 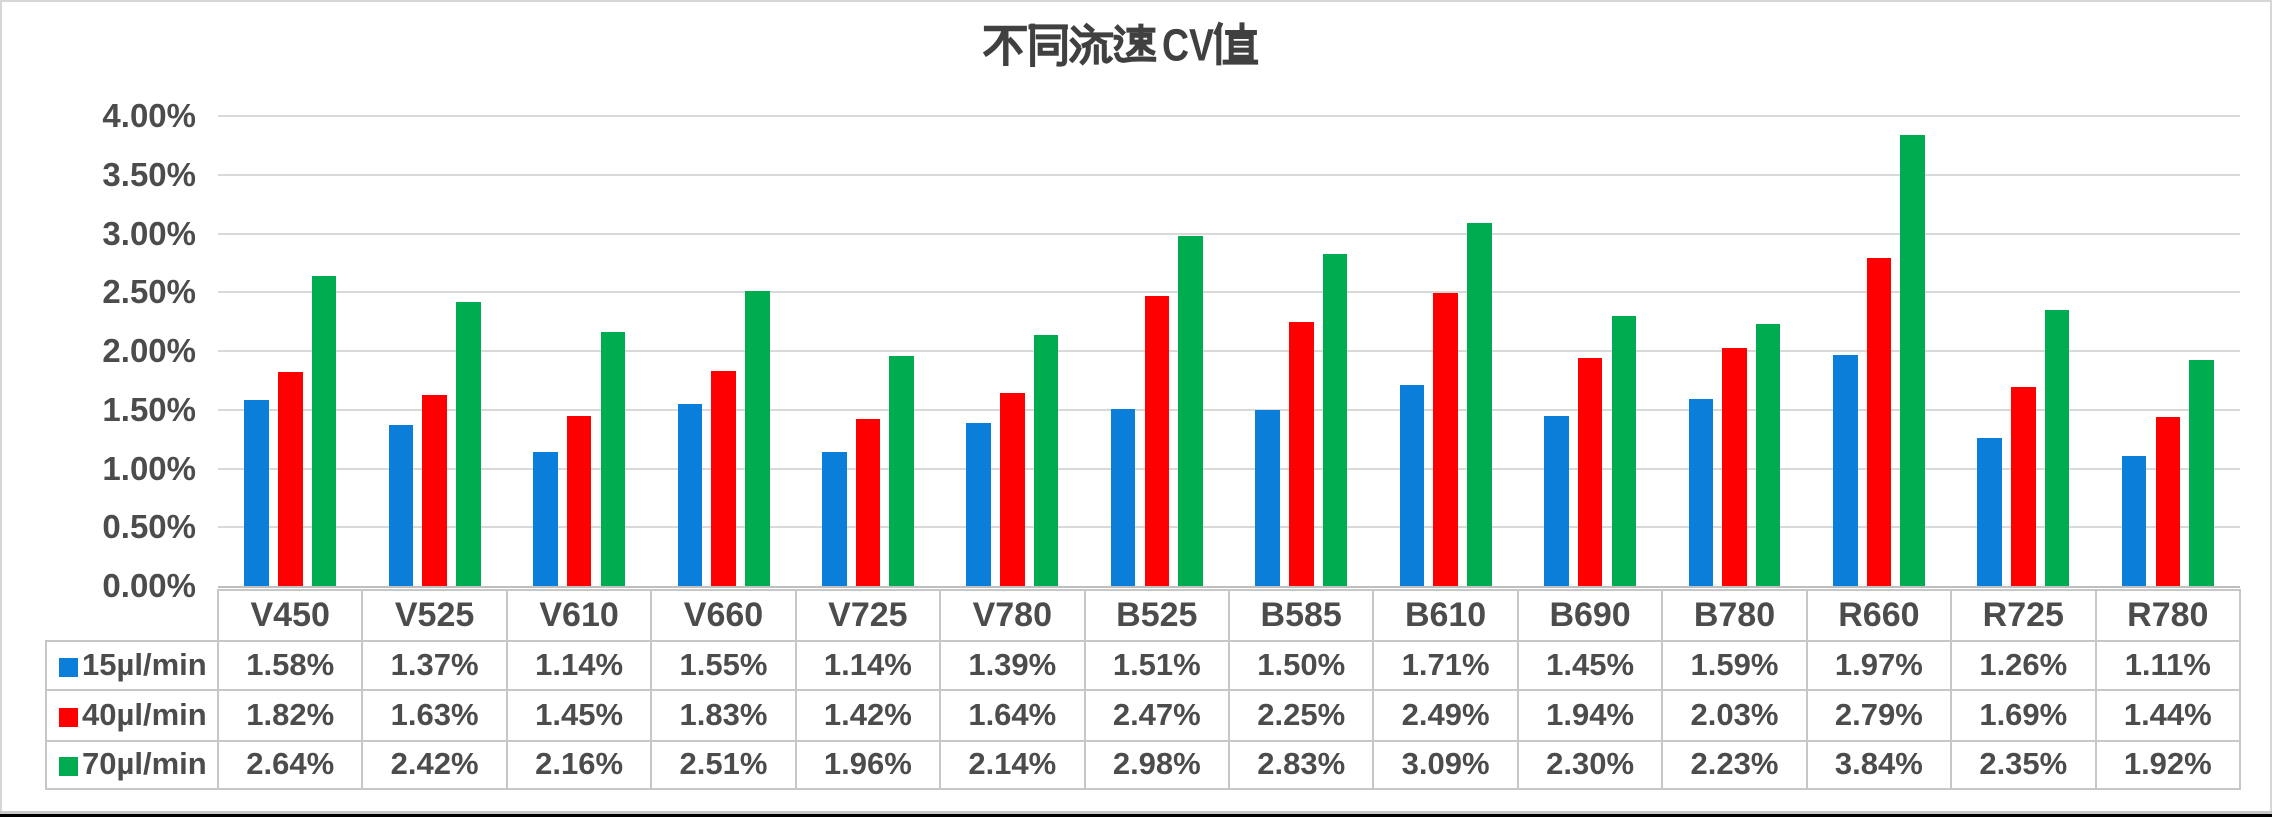 I want to click on svg-text: CV, so click(x=1188, y=44).